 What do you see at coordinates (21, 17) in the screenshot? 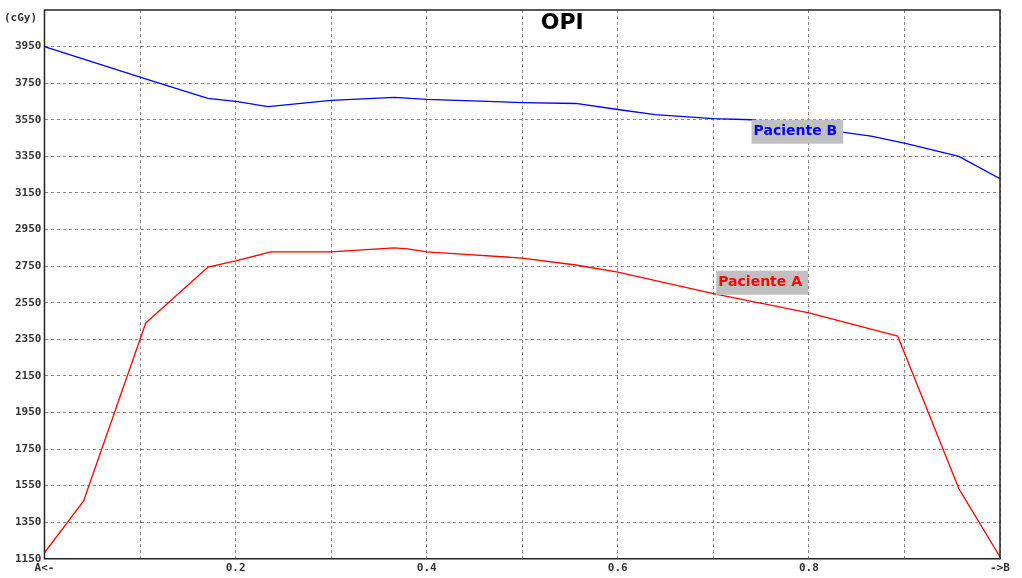
I see `y-axis-title: (cGy)` at bounding box center [21, 17].